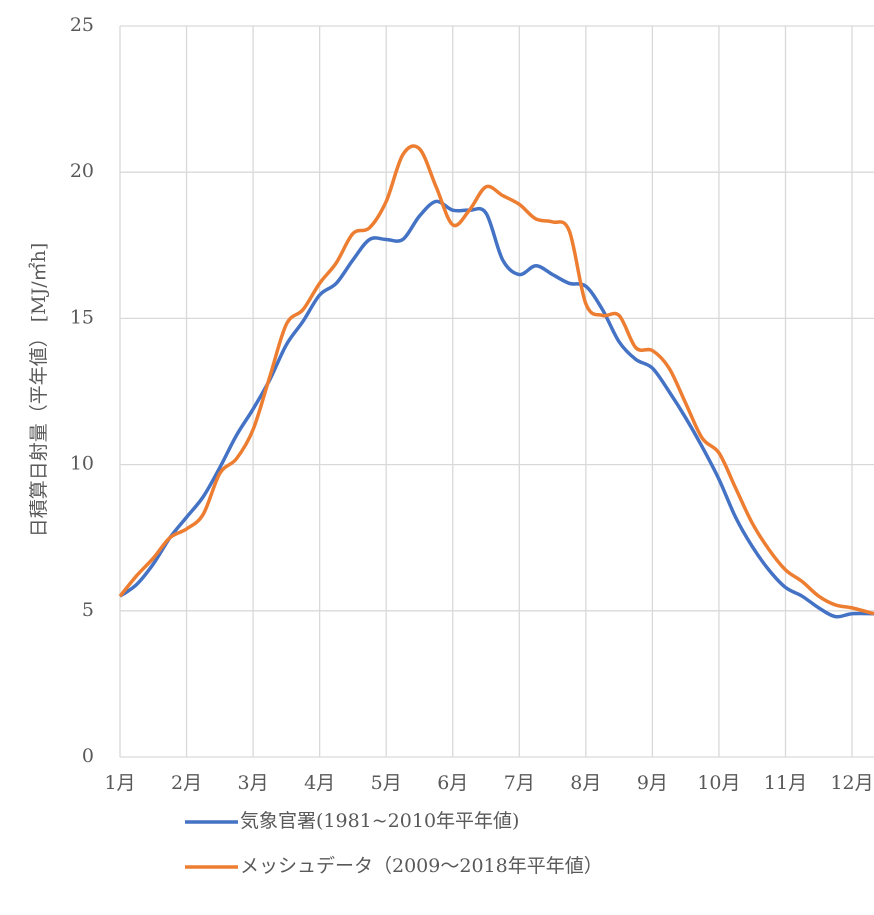  I want to click on x-tick-label: 2月, so click(186, 783).